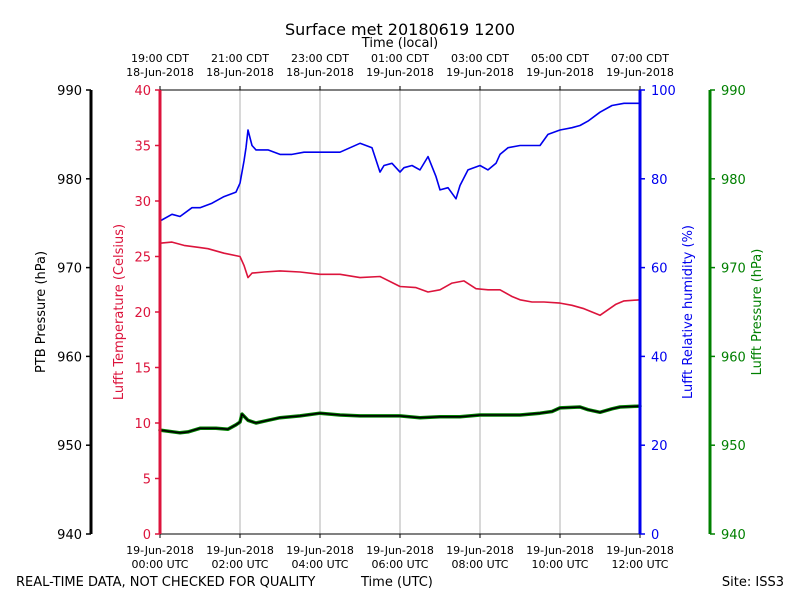  What do you see at coordinates (142, 313) in the screenshot?
I see `temperature-tick-label: 20` at bounding box center [142, 313].